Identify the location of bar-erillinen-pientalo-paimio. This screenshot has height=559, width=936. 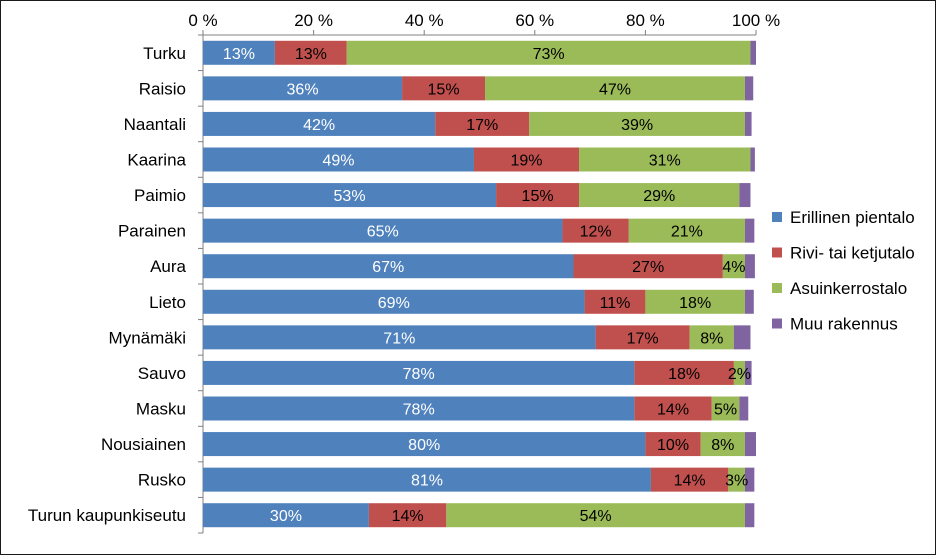
(350, 195).